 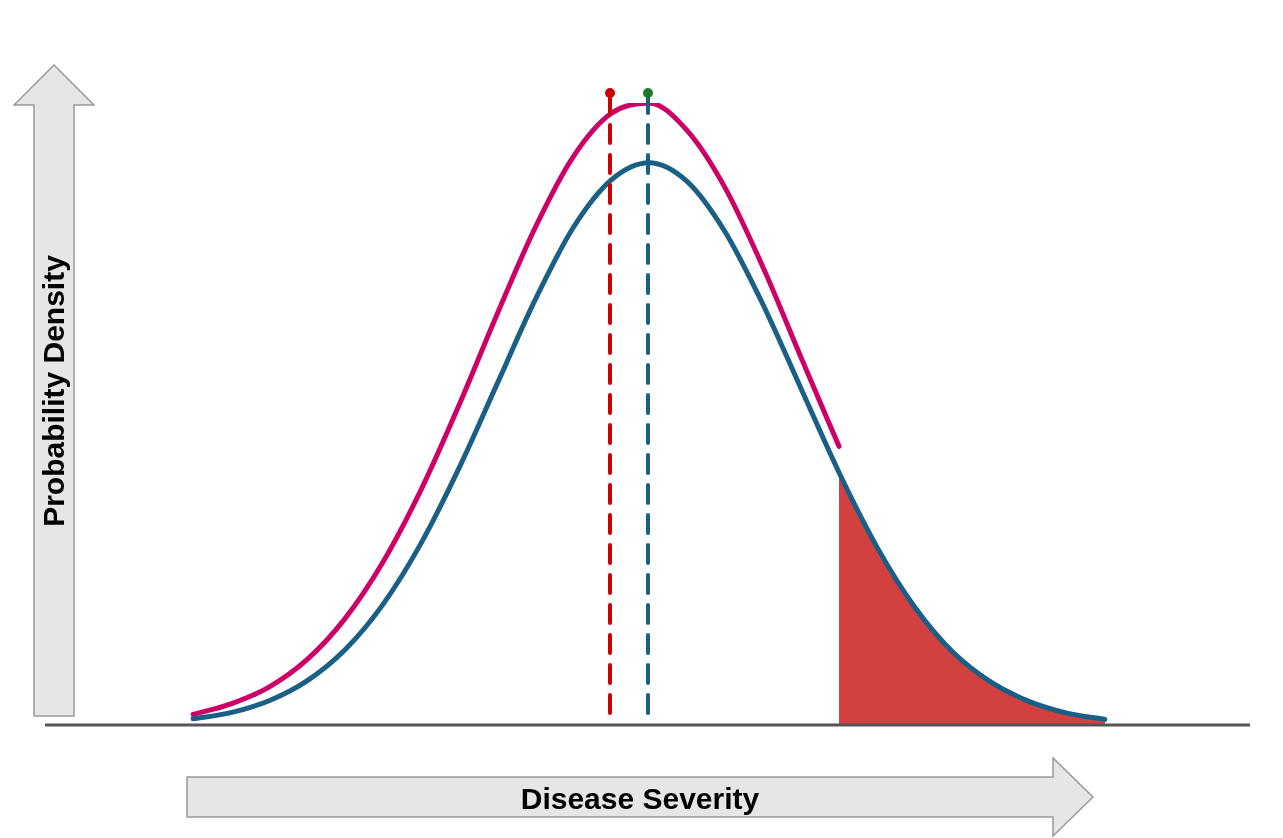 I want to click on x-axis-title: Disease Severity, so click(x=640, y=799).